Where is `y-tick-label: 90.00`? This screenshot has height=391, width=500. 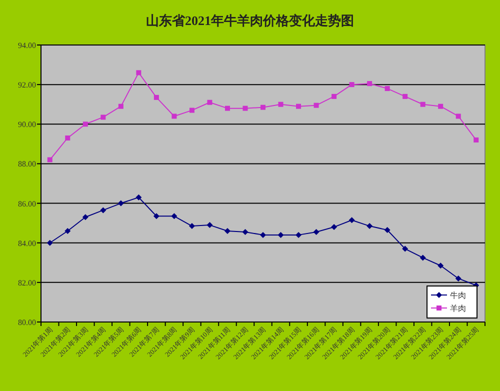 y-tick-label: 90.00 is located at coordinates (27, 125).